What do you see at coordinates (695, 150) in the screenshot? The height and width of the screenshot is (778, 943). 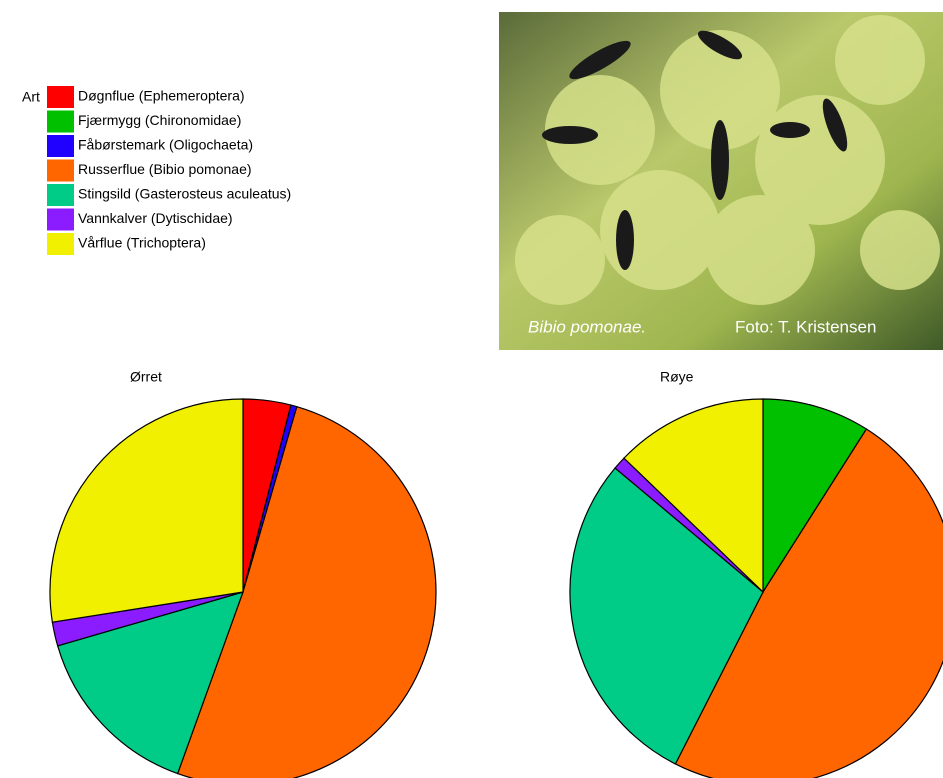 I see `flies` at bounding box center [695, 150].